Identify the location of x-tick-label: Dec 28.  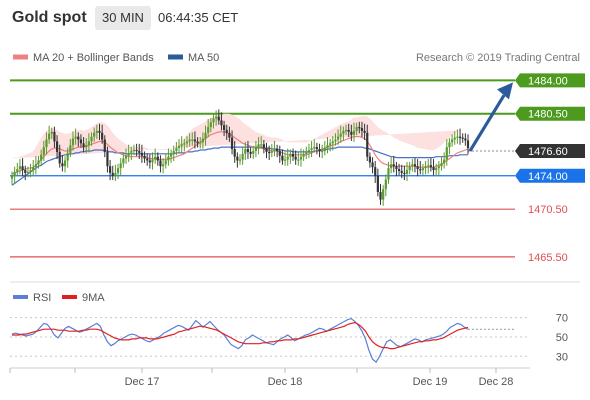
(496, 382).